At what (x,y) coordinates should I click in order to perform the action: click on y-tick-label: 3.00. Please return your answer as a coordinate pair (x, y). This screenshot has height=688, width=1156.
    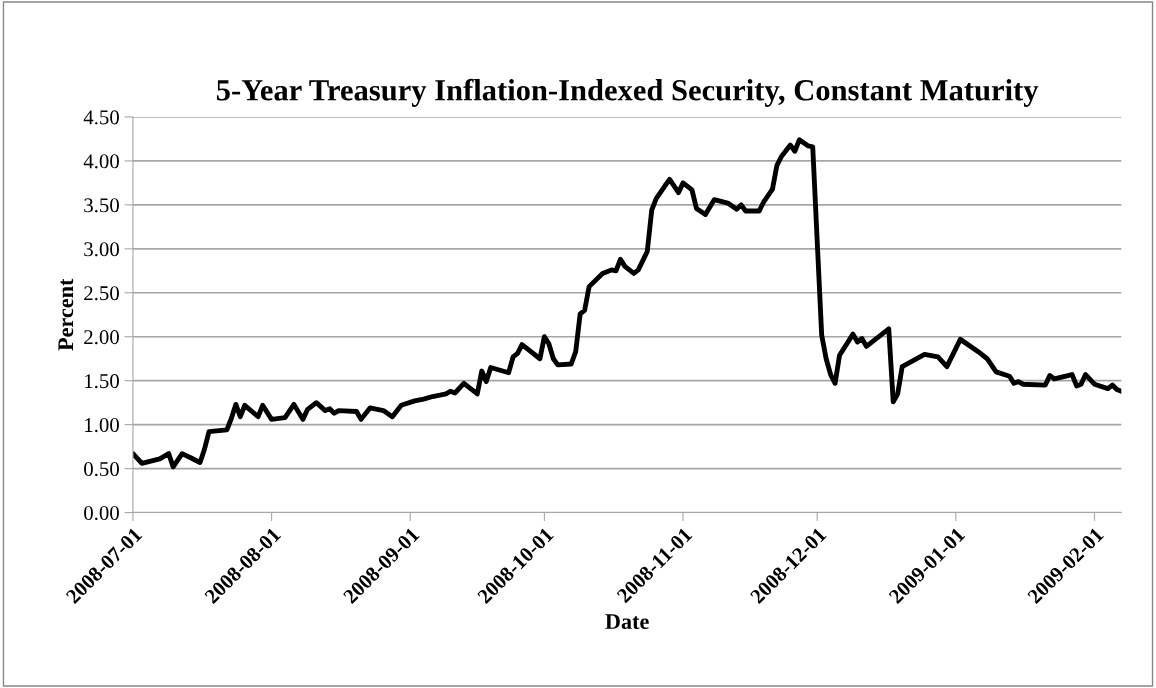
    Looking at the image, I should click on (101, 249).